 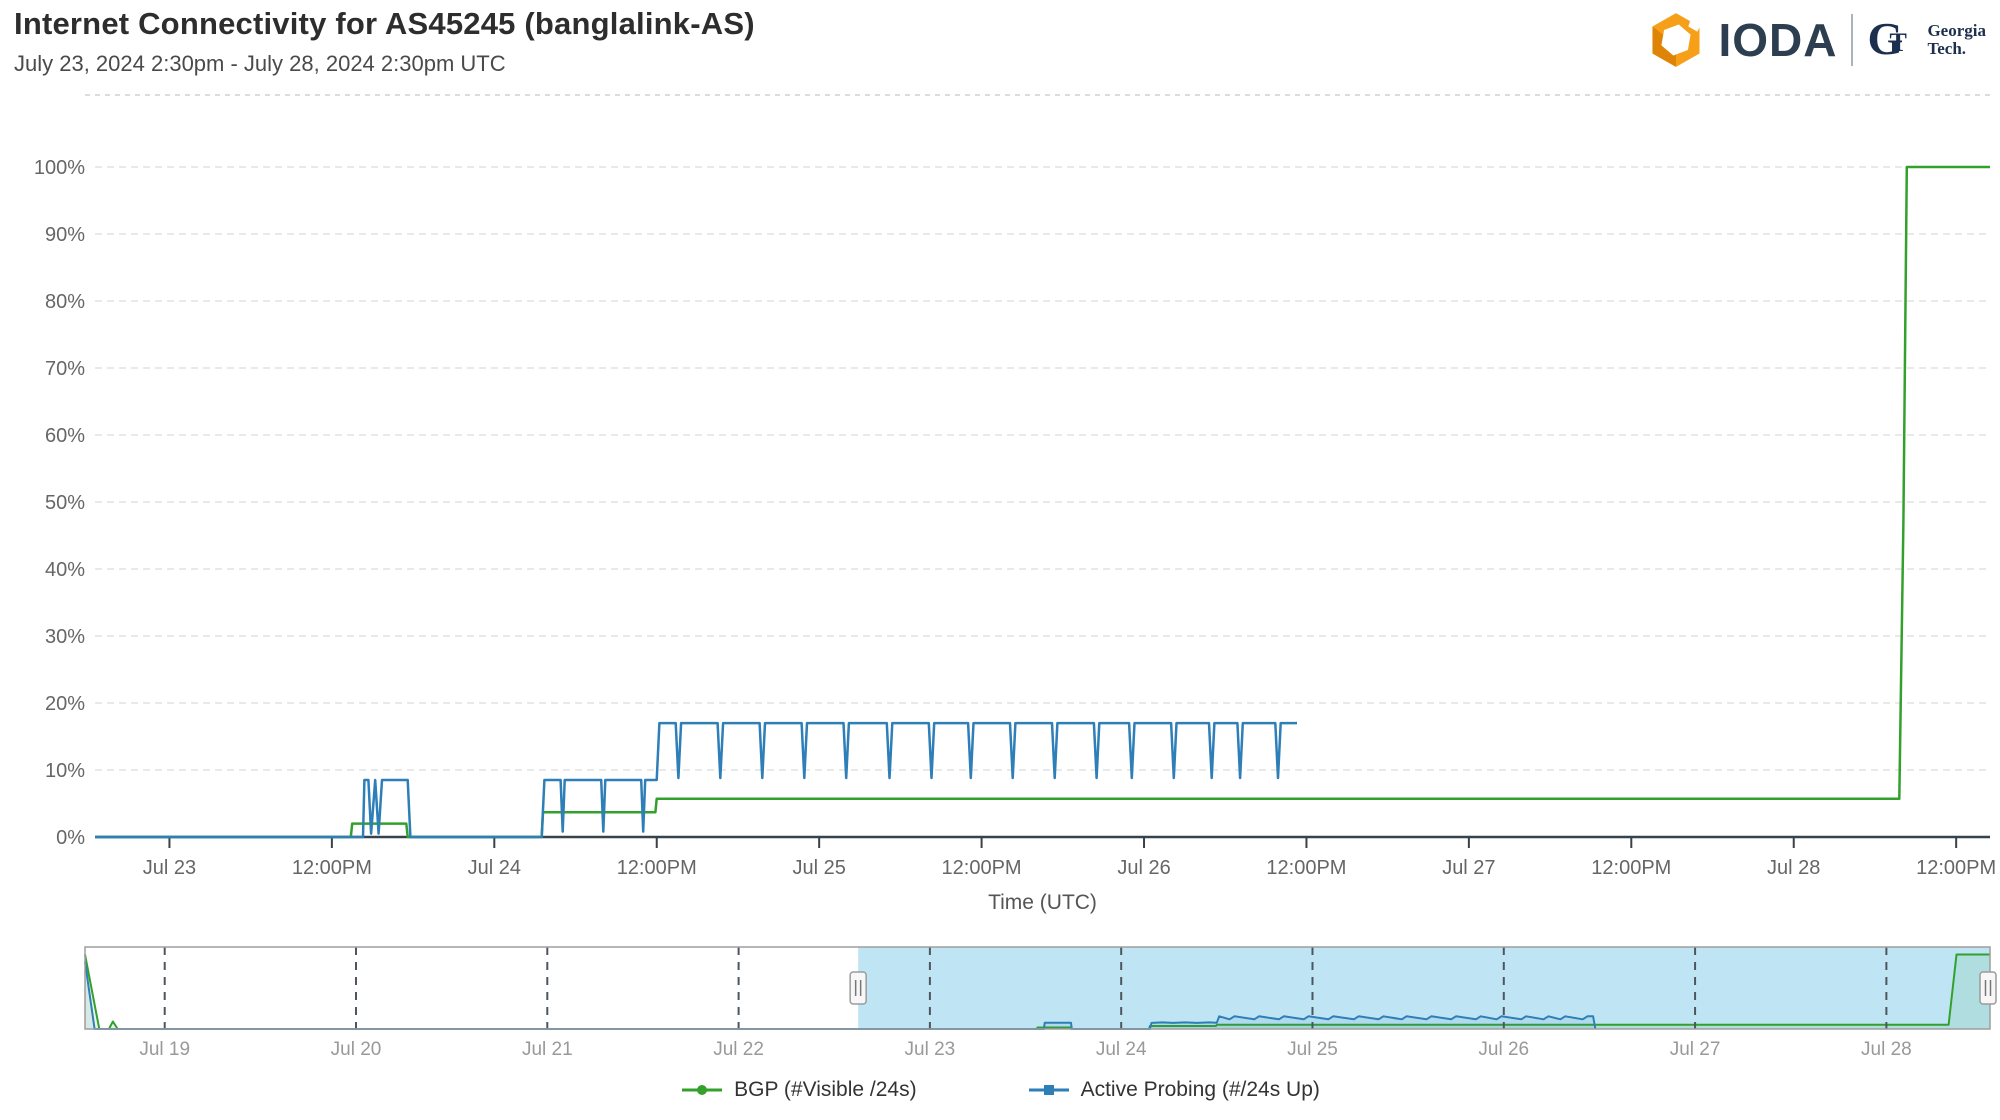 I want to click on nav-day-label: Jul 20, so click(x=356, y=1049).